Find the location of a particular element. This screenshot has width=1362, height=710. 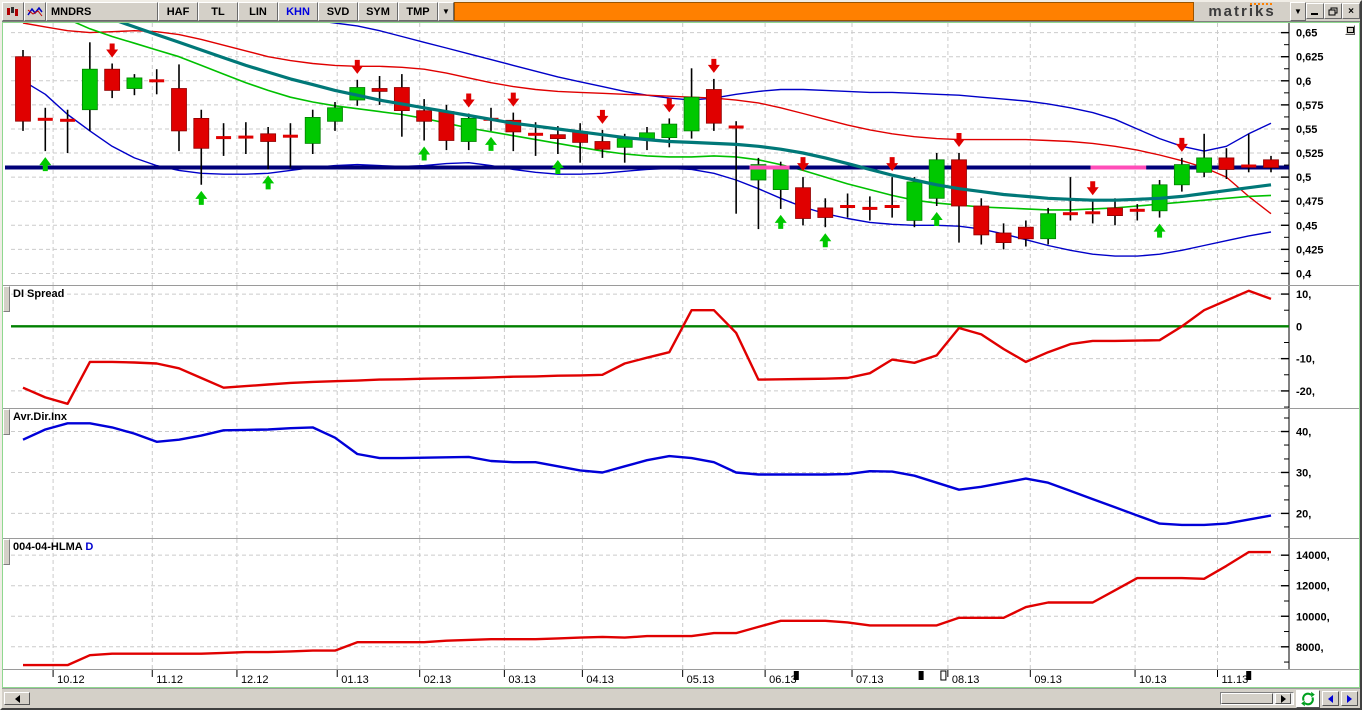

tab-dropdown-button: ▼ is located at coordinates (446, 11).